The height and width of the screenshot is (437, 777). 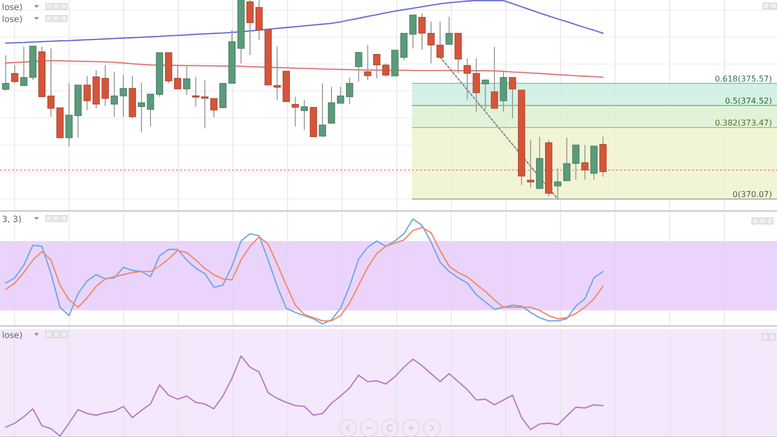 I want to click on ref-line-label: 0(370.07), so click(x=752, y=195).